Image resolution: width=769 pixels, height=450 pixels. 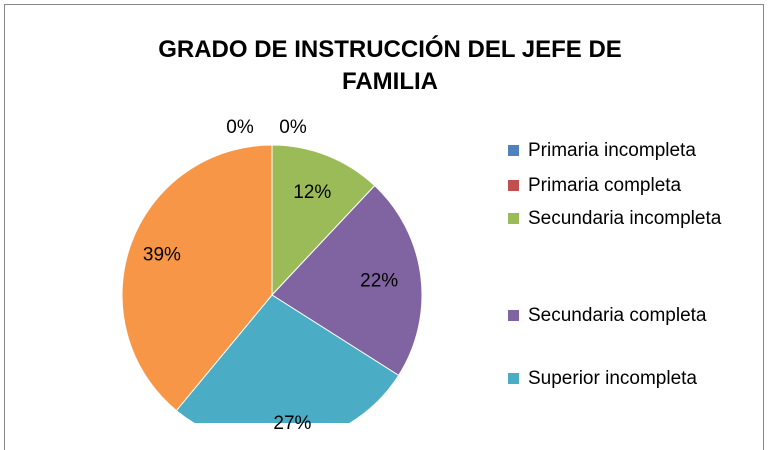 What do you see at coordinates (162, 254) in the screenshot?
I see `data-label: 39%` at bounding box center [162, 254].